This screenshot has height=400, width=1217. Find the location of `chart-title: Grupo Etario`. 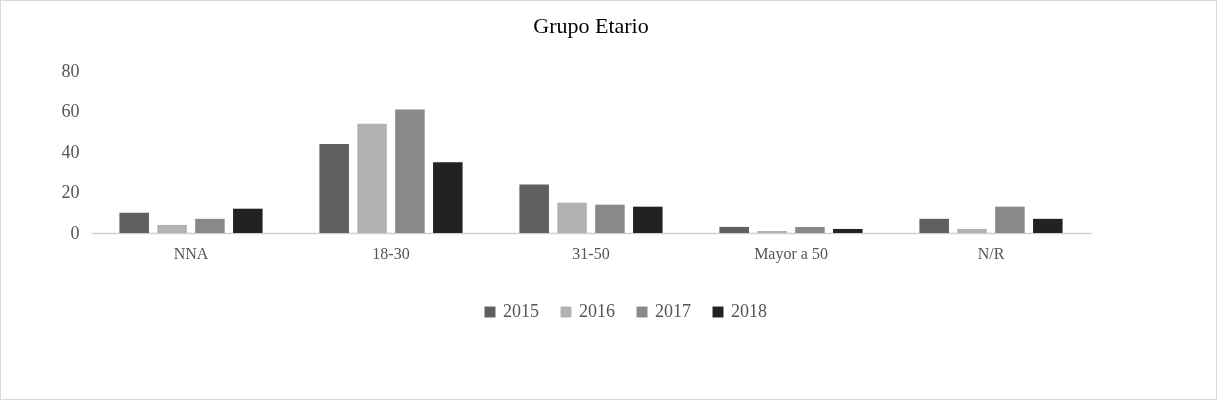

chart-title: Grupo Etario is located at coordinates (591, 25).